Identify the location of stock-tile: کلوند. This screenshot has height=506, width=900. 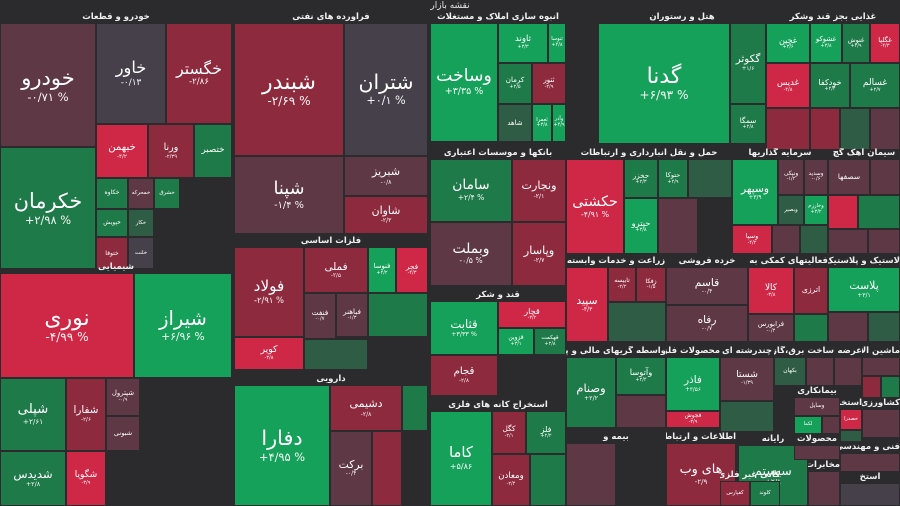
(765, 493).